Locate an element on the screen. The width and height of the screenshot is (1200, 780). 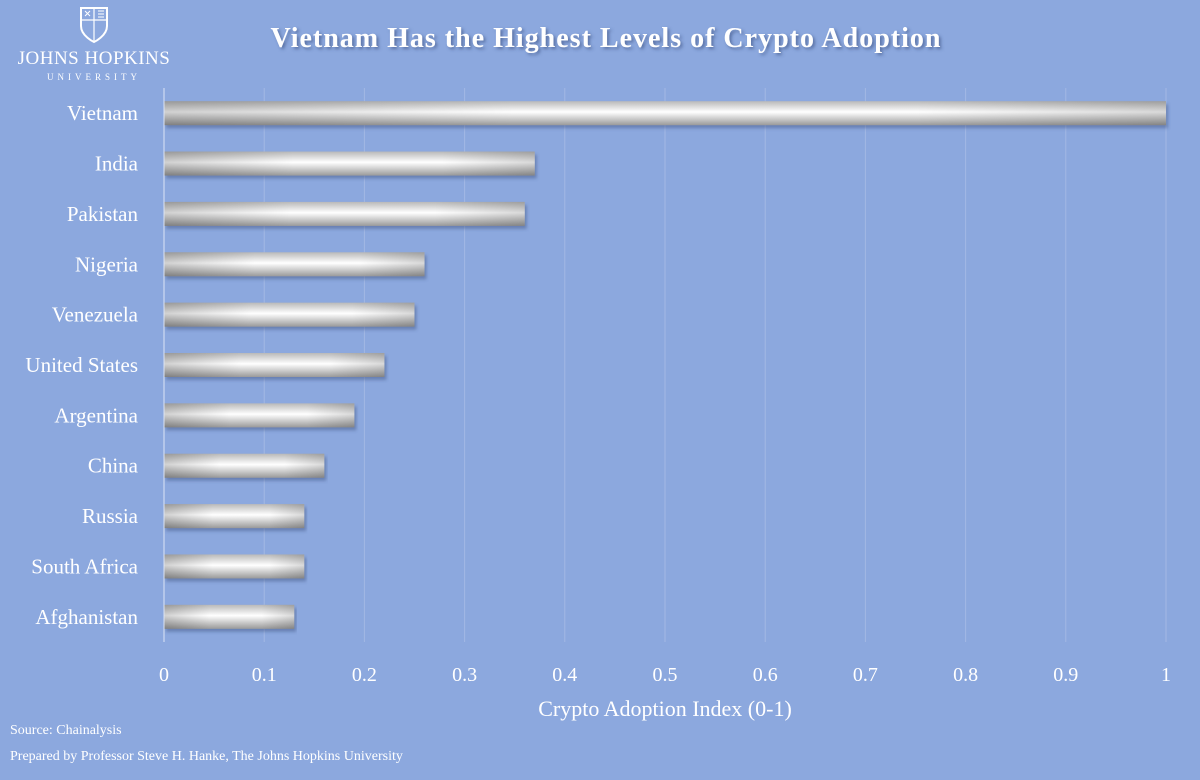
category-label: India is located at coordinates (117, 164).